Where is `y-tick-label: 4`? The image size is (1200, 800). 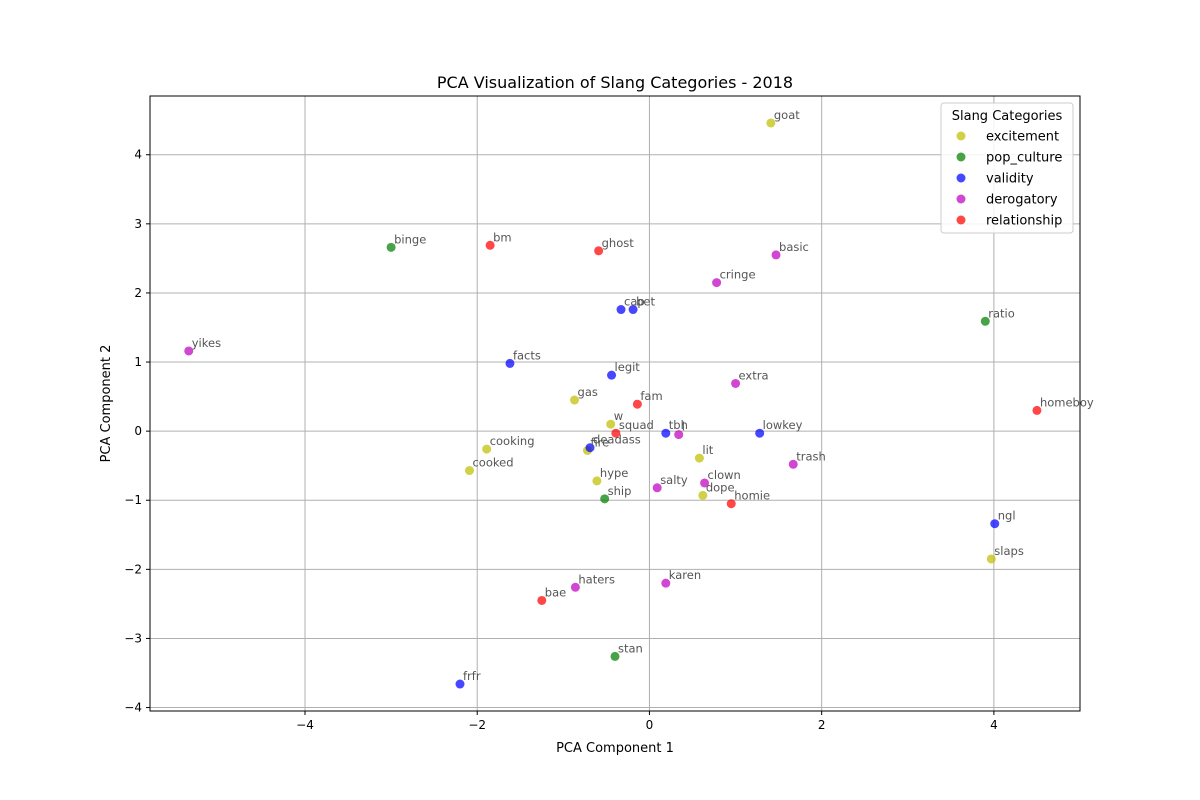 y-tick-label: 4 is located at coordinates (138, 155).